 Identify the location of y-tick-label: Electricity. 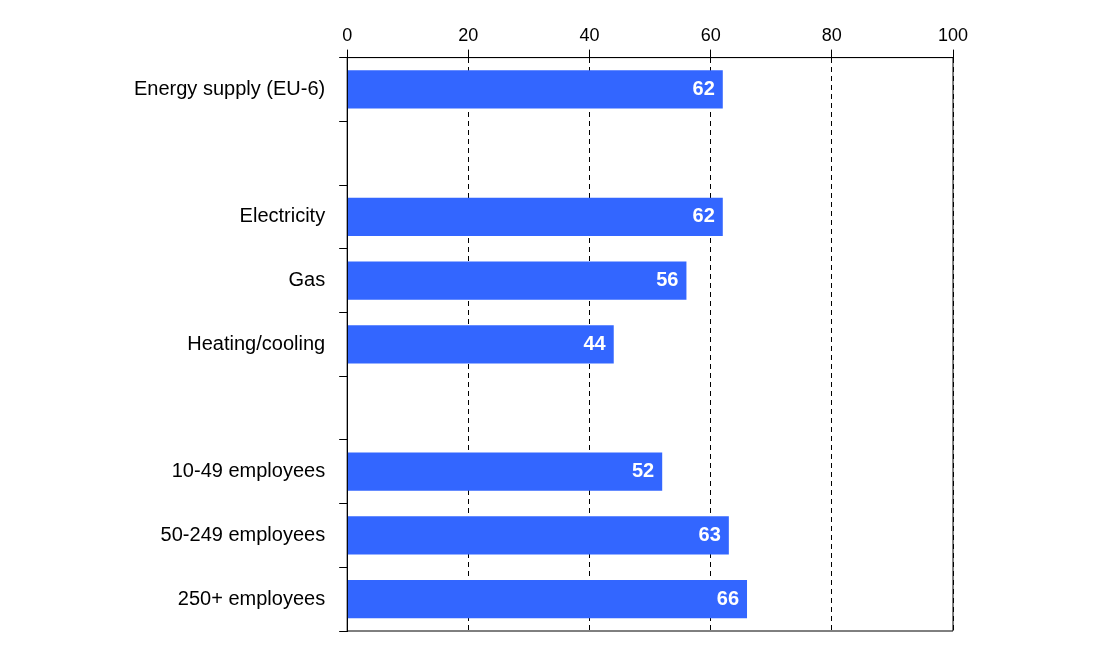
(282, 215).